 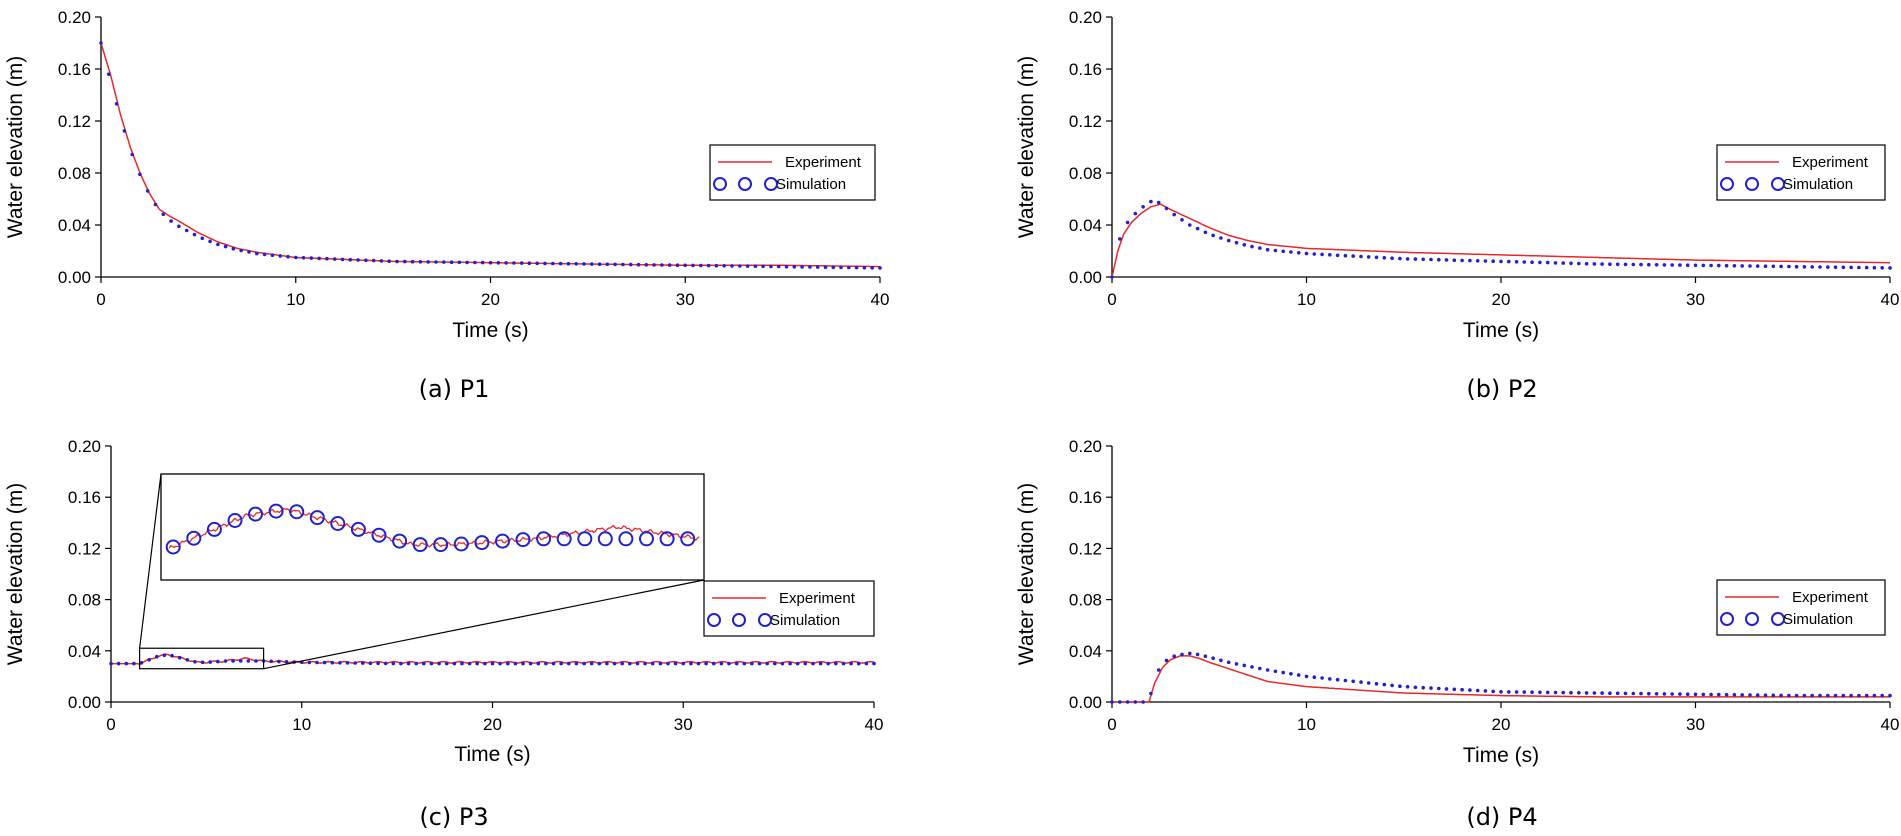 What do you see at coordinates (422, 571) in the screenshot?
I see `inset` at bounding box center [422, 571].